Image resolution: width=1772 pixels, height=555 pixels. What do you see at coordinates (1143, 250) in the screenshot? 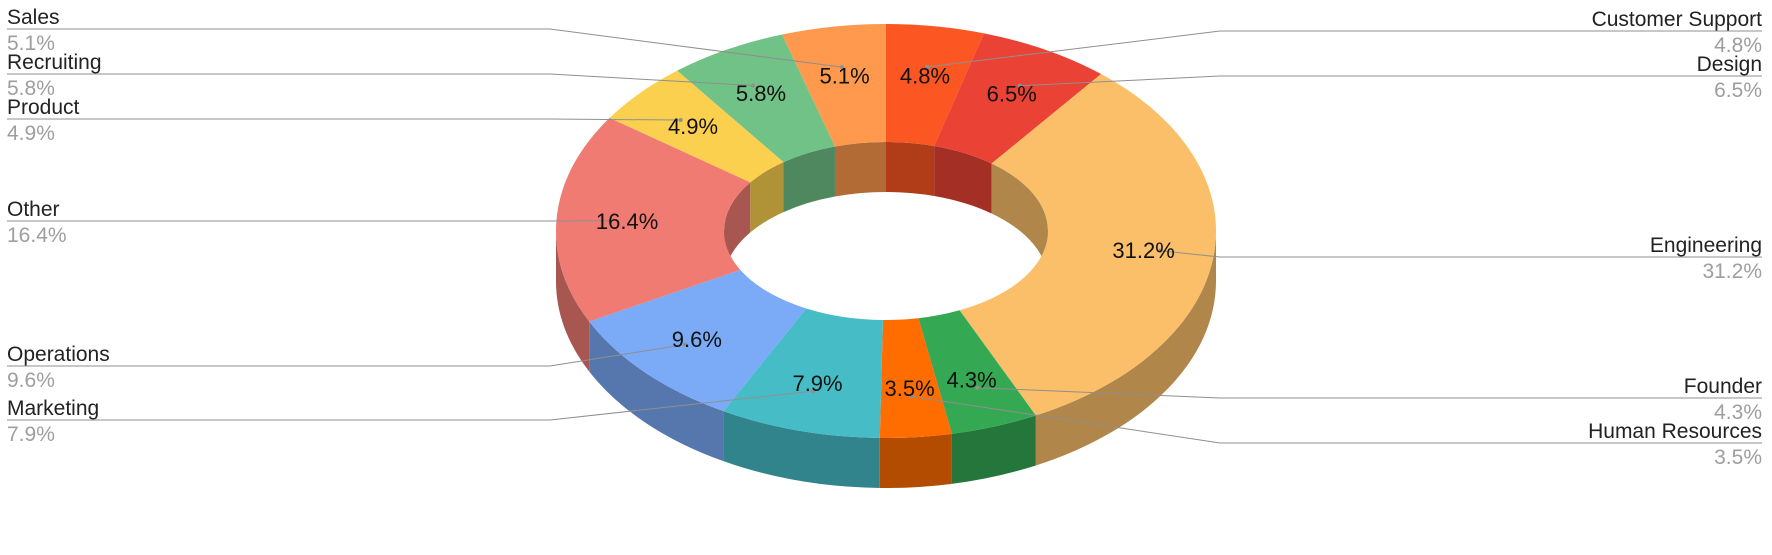
I see `slice-value-label: 31.2%` at bounding box center [1143, 250].